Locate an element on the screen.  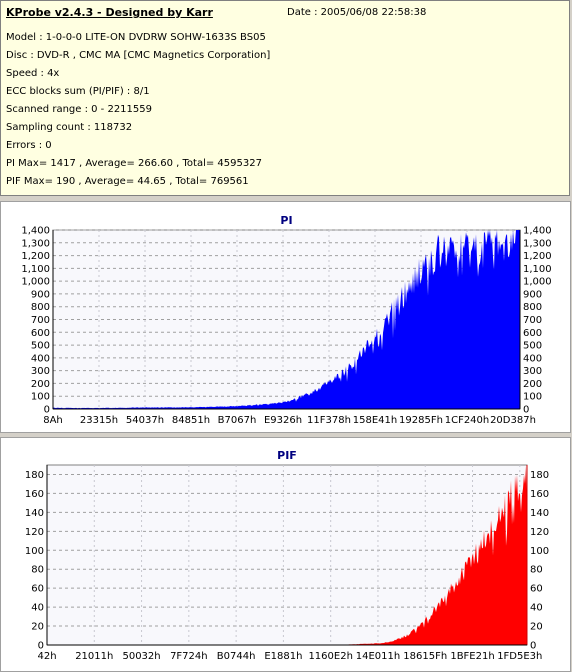
y-right-tick-label: 200 is located at coordinates (532, 384).